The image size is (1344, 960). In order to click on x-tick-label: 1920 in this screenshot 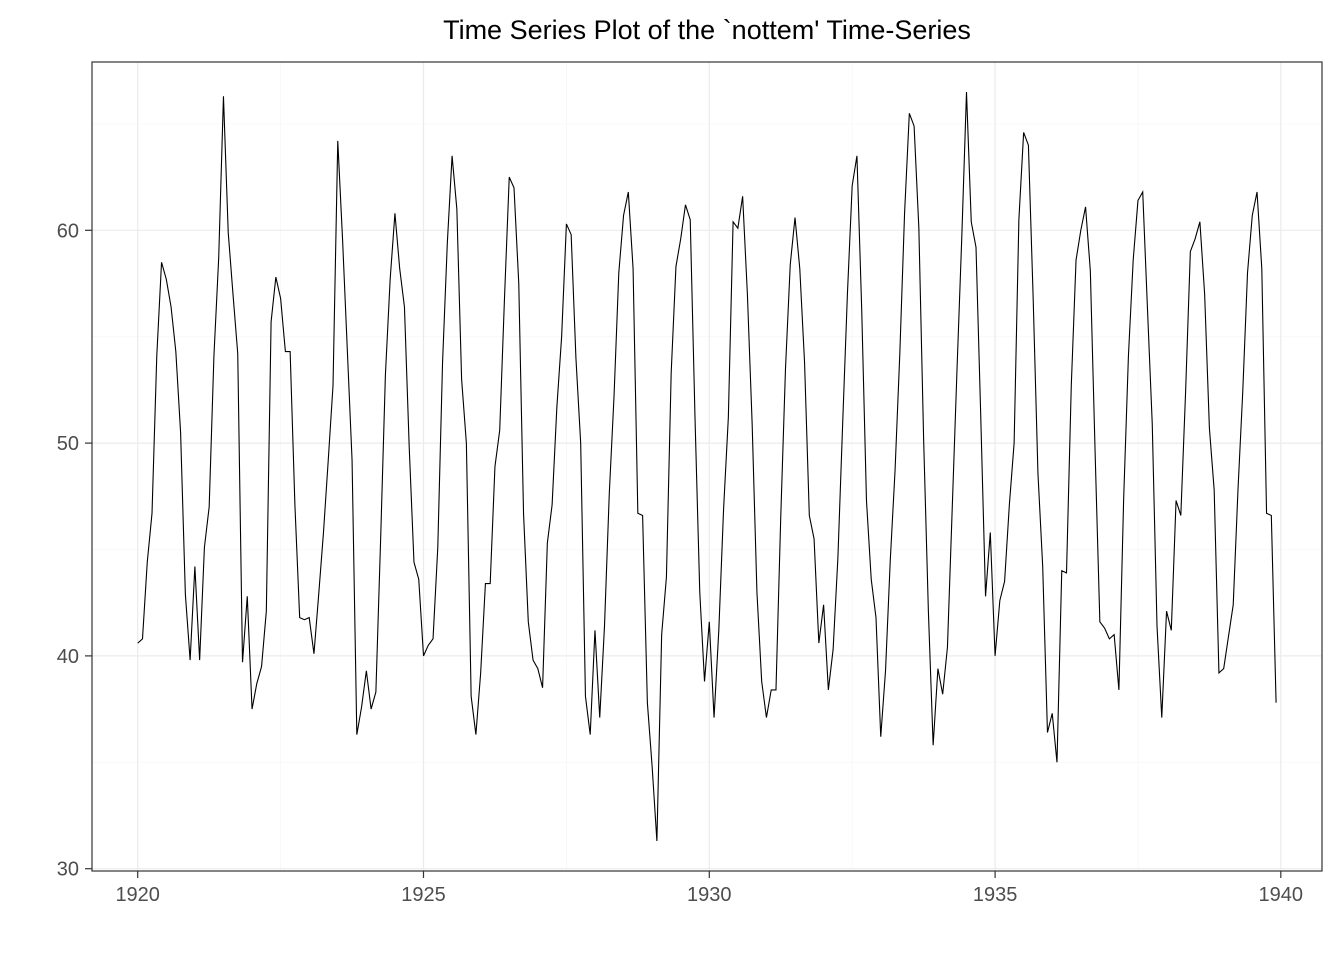, I will do `click(137, 895)`.